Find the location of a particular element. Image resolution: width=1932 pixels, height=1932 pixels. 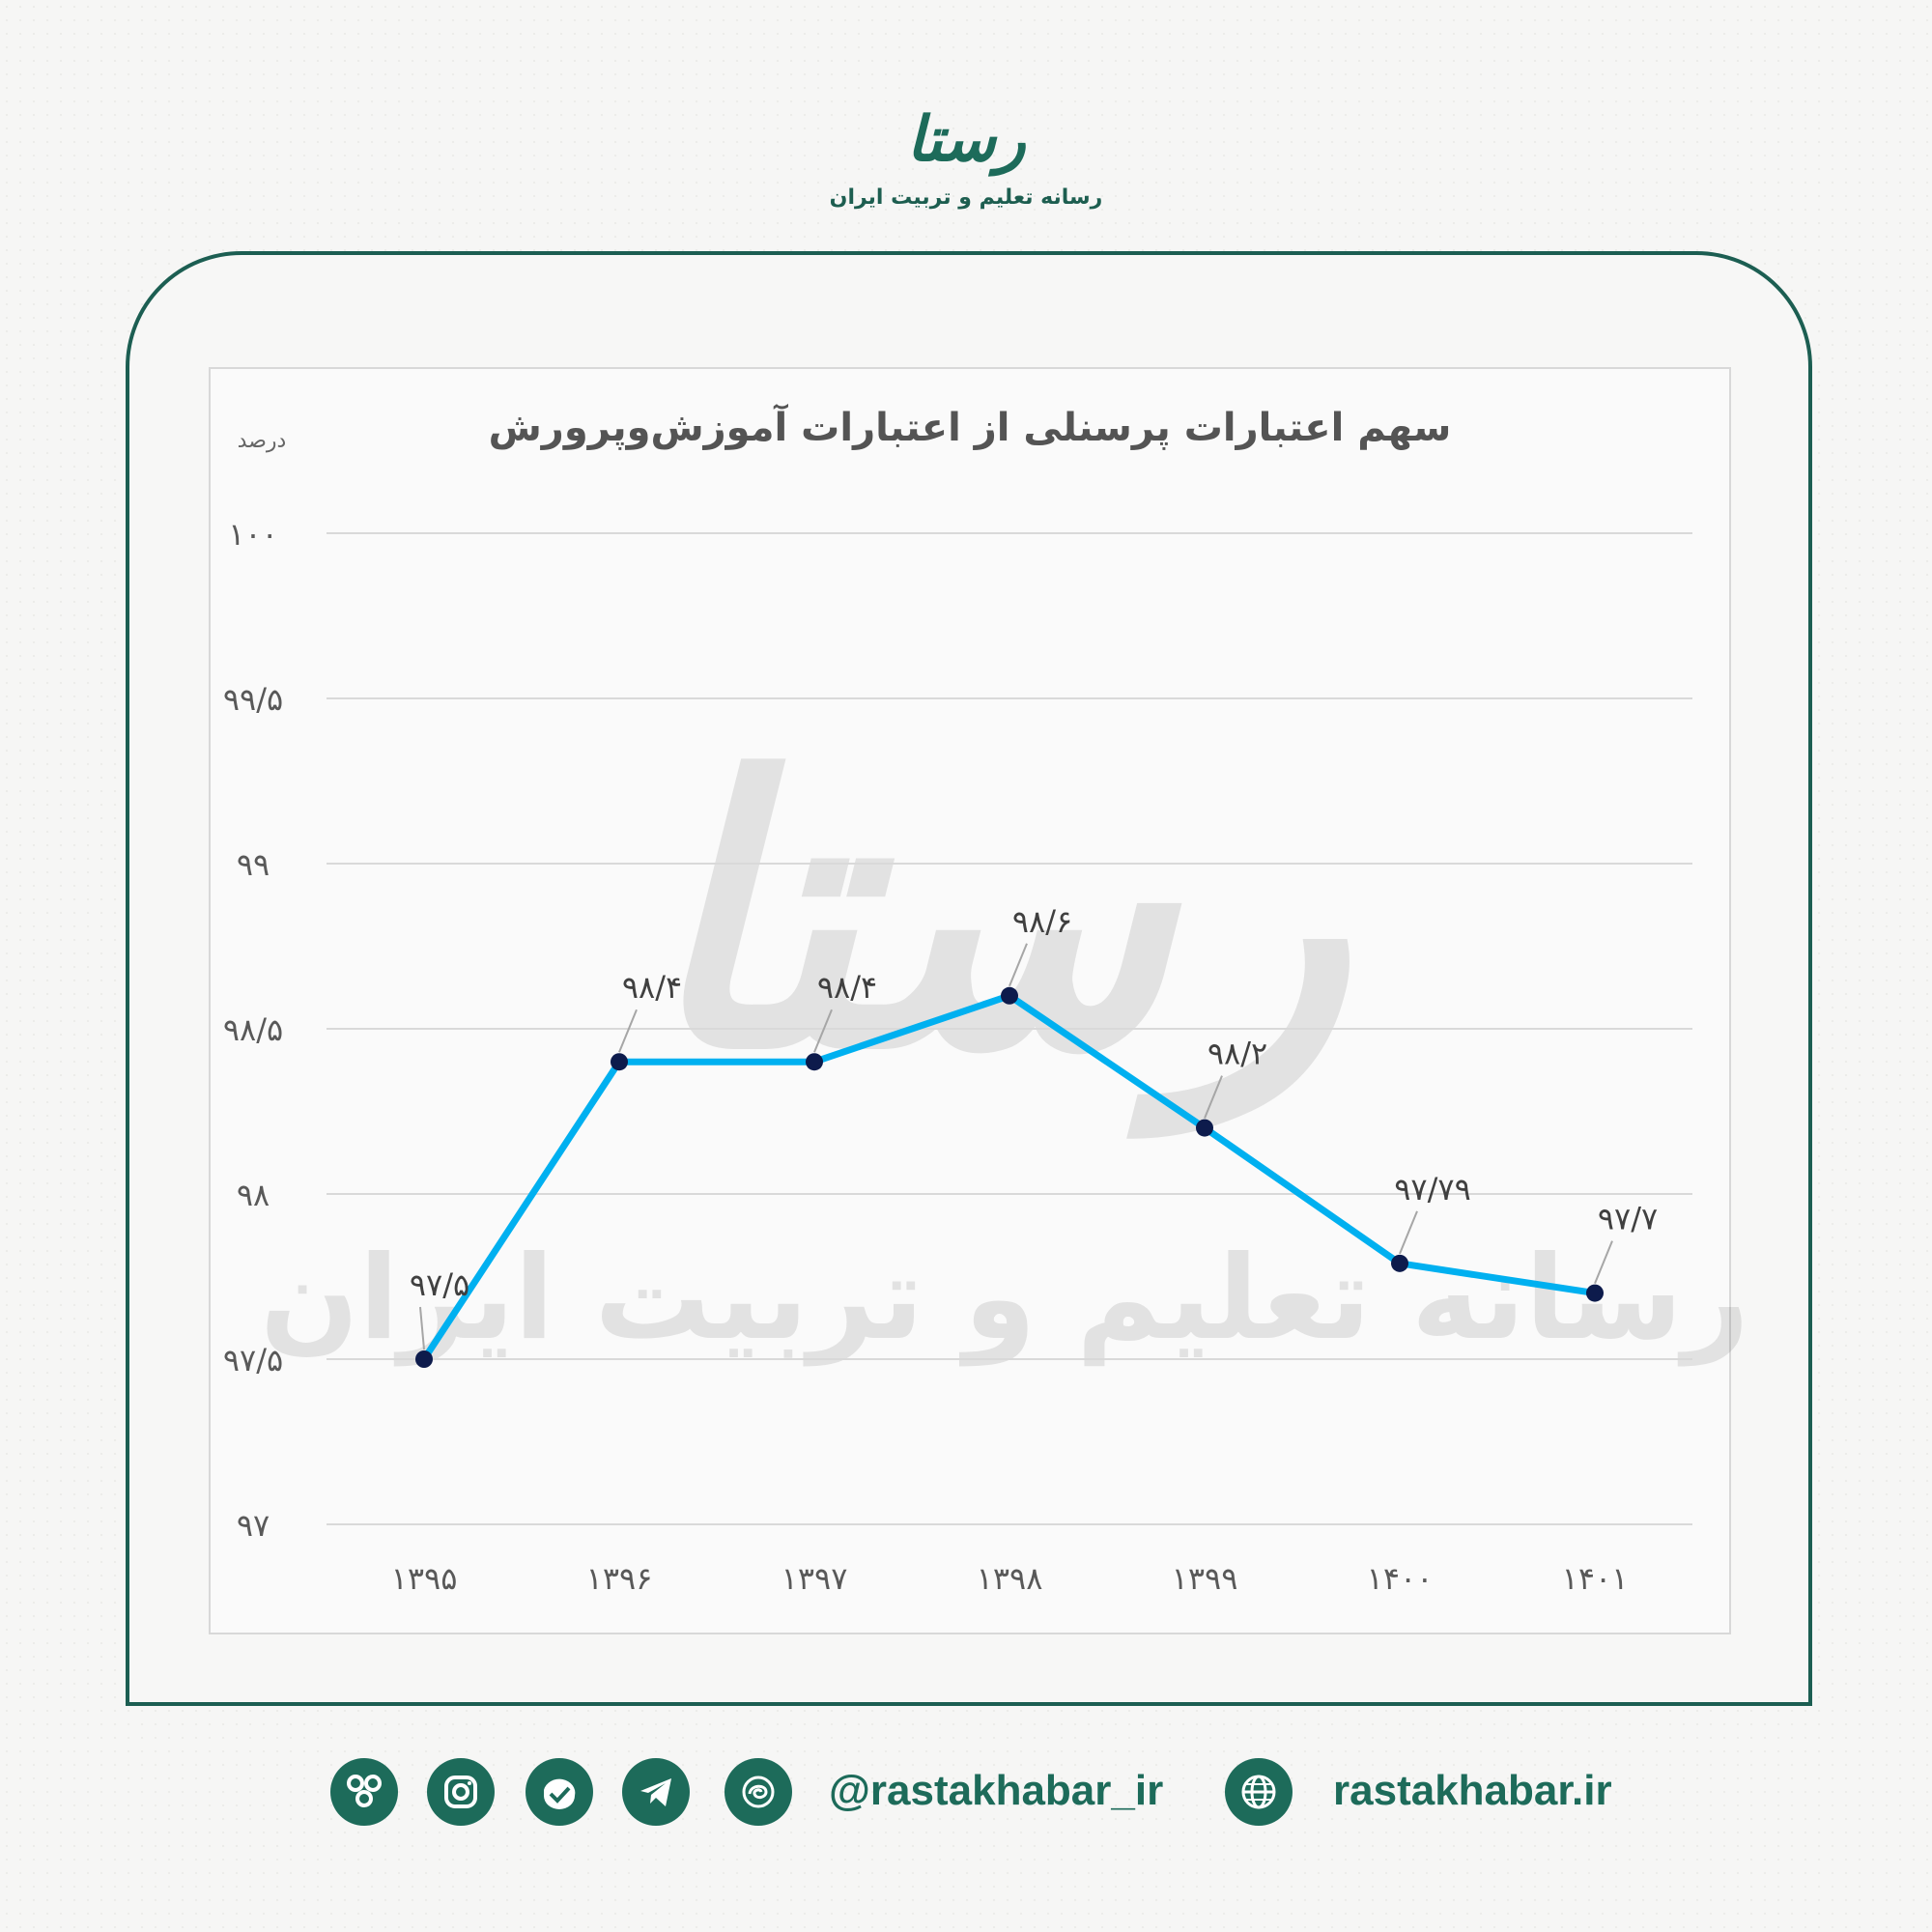

x-tick-label: ۱۴۰۱ is located at coordinates (1595, 1578).